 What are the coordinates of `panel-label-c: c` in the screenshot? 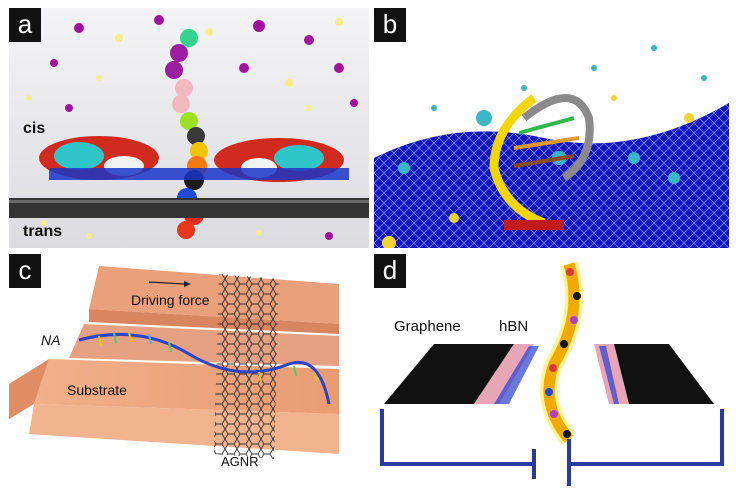 It's located at (25, 271).